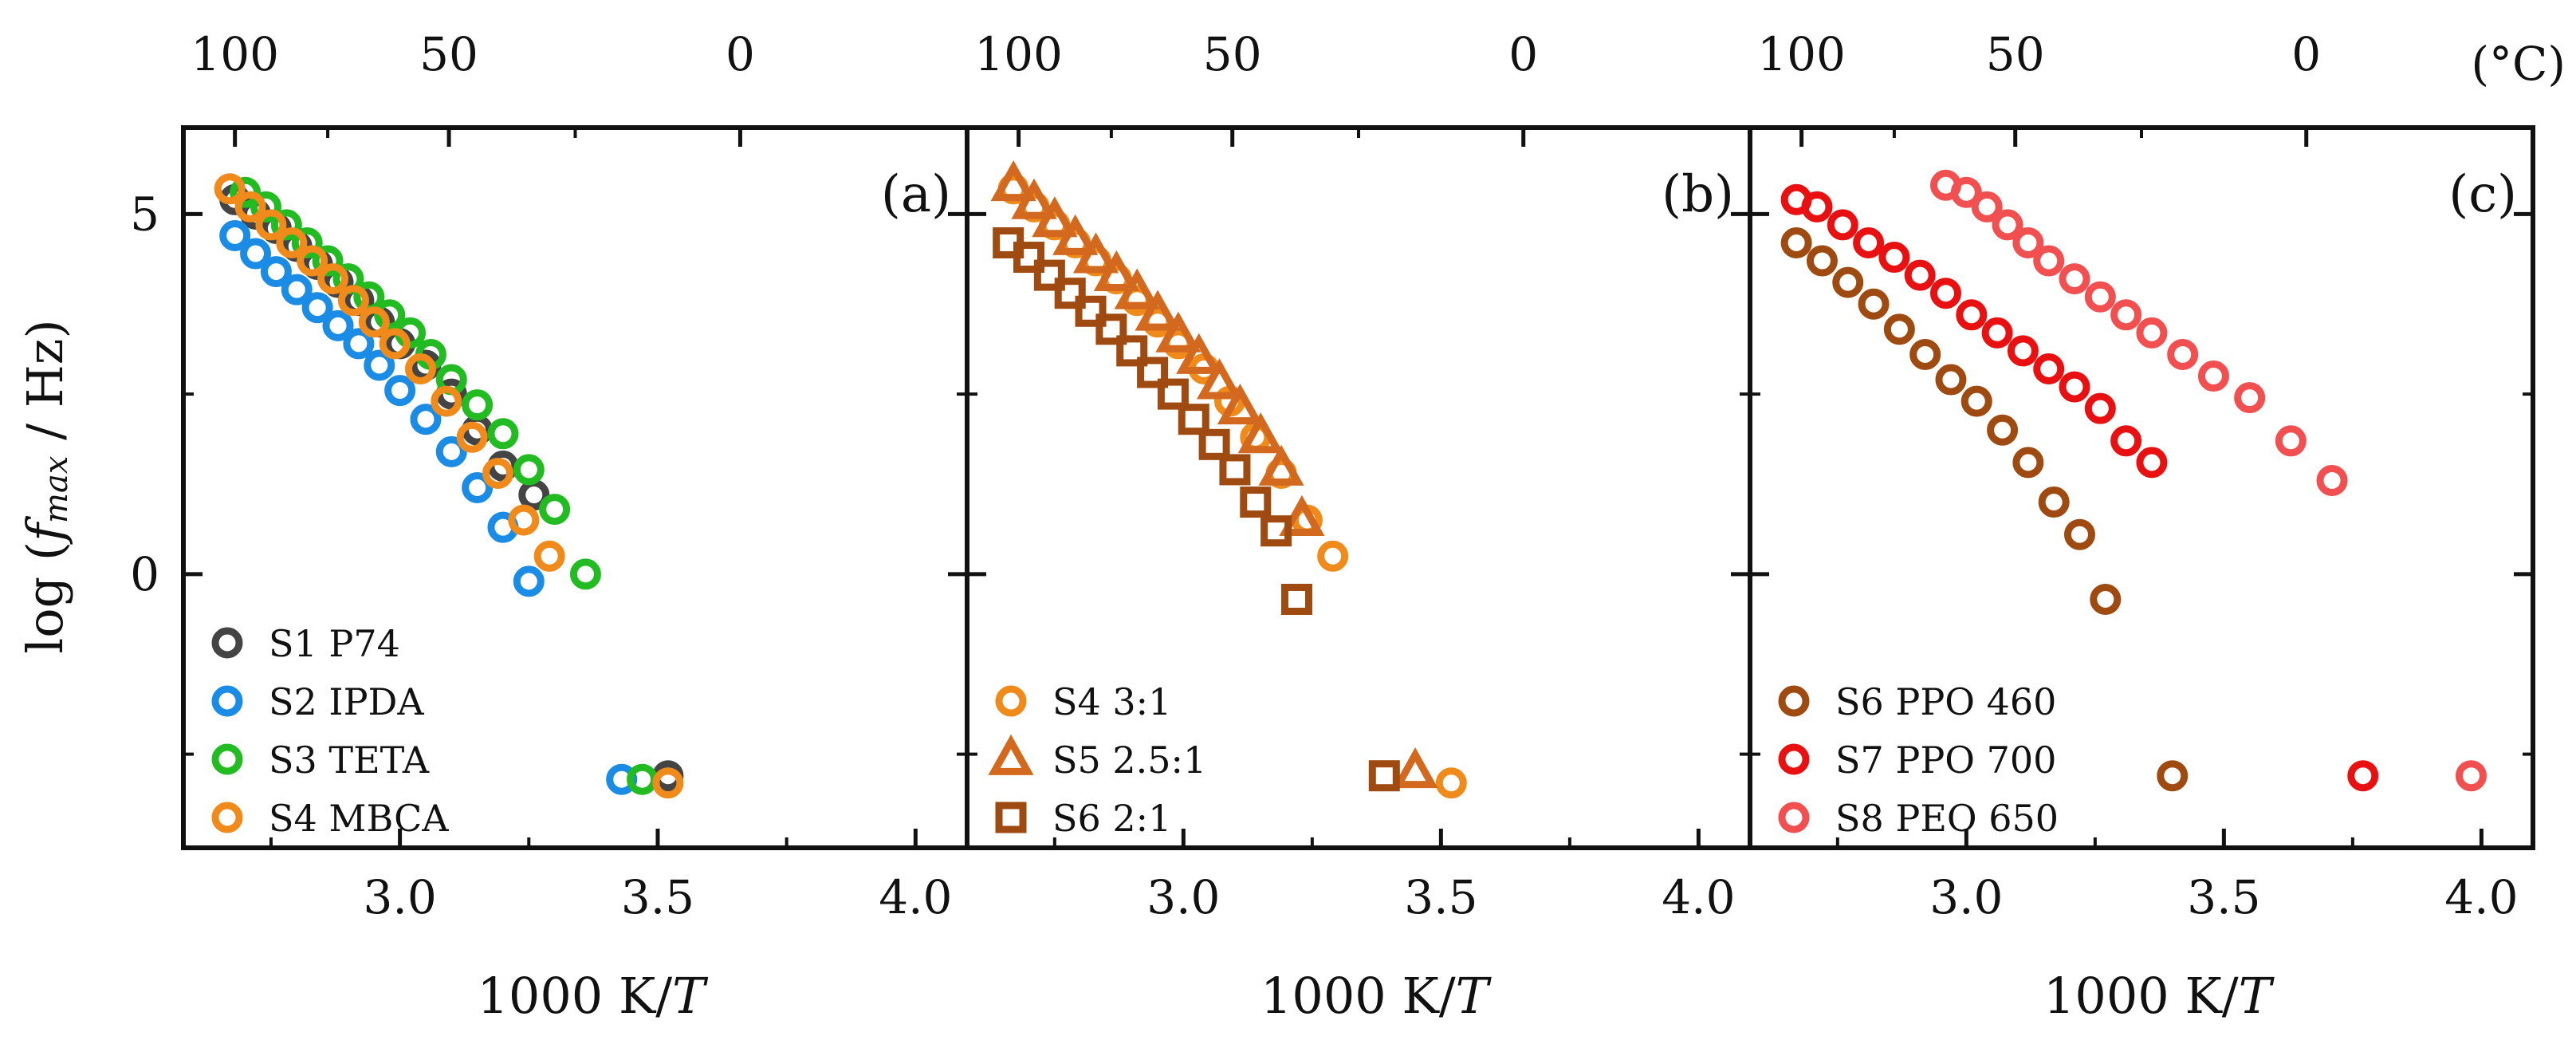 This screenshot has height=1044, width=2576. What do you see at coordinates (145, 214) in the screenshot?
I see `y-tick-label: 5` at bounding box center [145, 214].